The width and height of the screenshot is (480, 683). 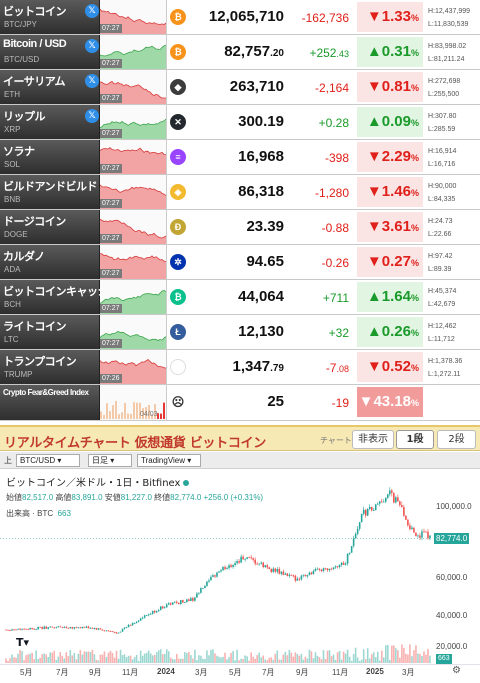 I want to click on coin-name-cell: トランプコイン TRUMP, so click(x=50, y=367).